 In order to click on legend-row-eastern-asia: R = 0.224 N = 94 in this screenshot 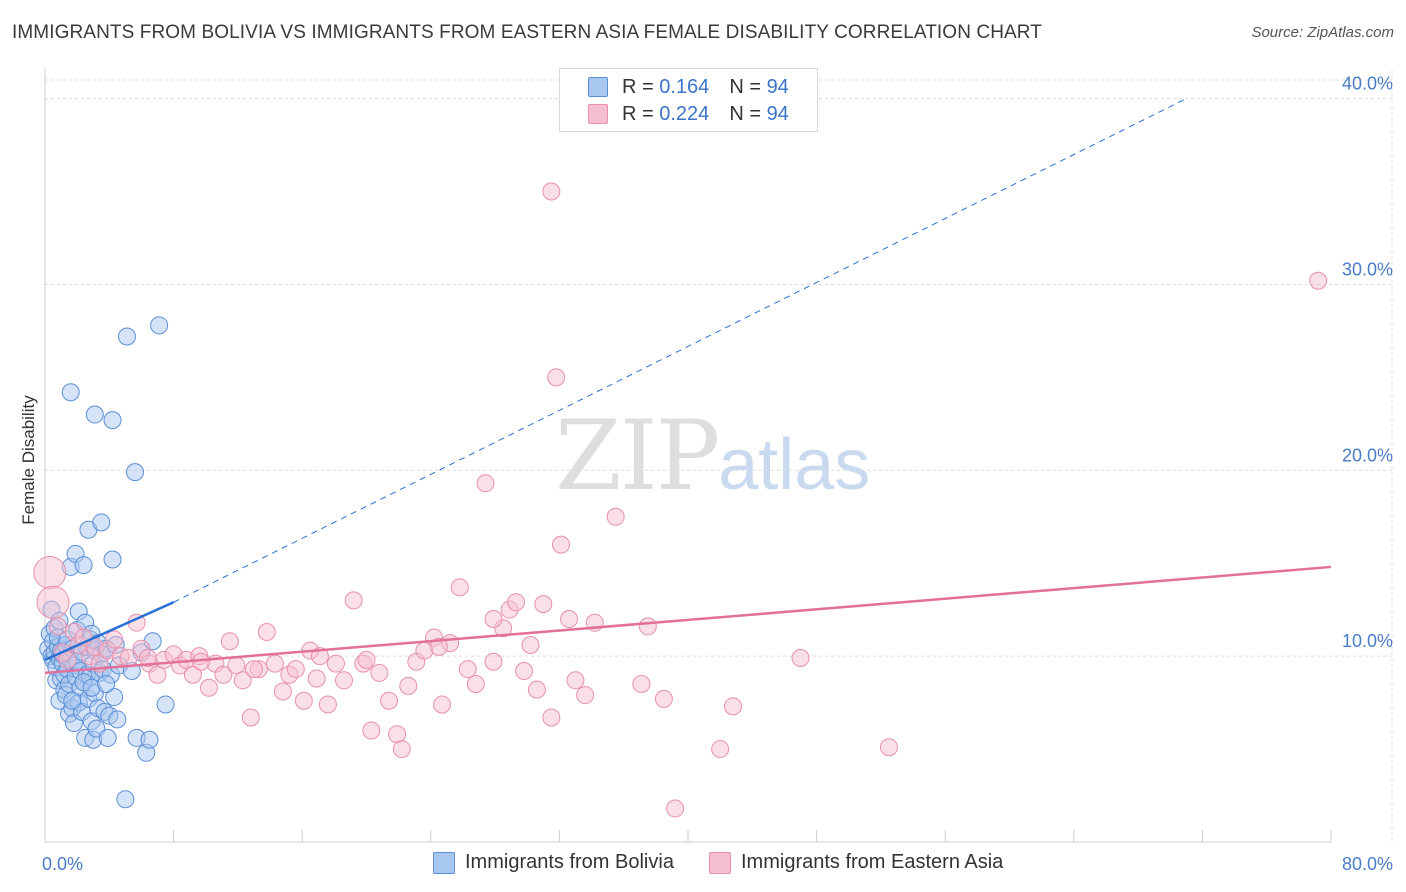, I will do `click(688, 114)`.